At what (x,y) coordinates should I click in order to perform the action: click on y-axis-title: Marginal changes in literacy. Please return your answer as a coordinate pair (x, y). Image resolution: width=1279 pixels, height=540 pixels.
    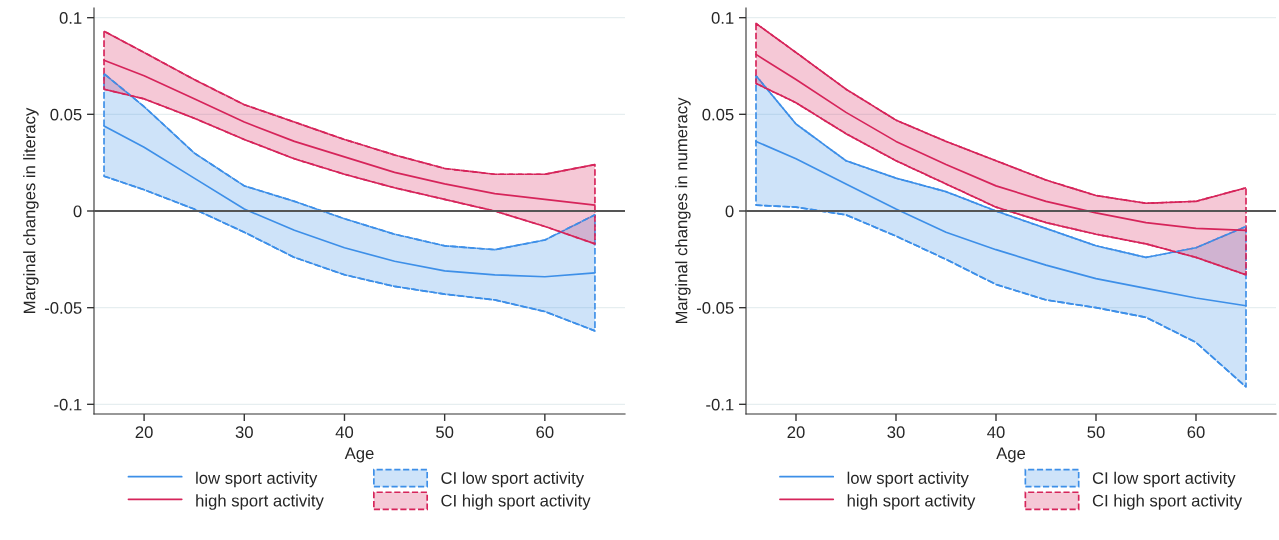
    Looking at the image, I should click on (31, 210).